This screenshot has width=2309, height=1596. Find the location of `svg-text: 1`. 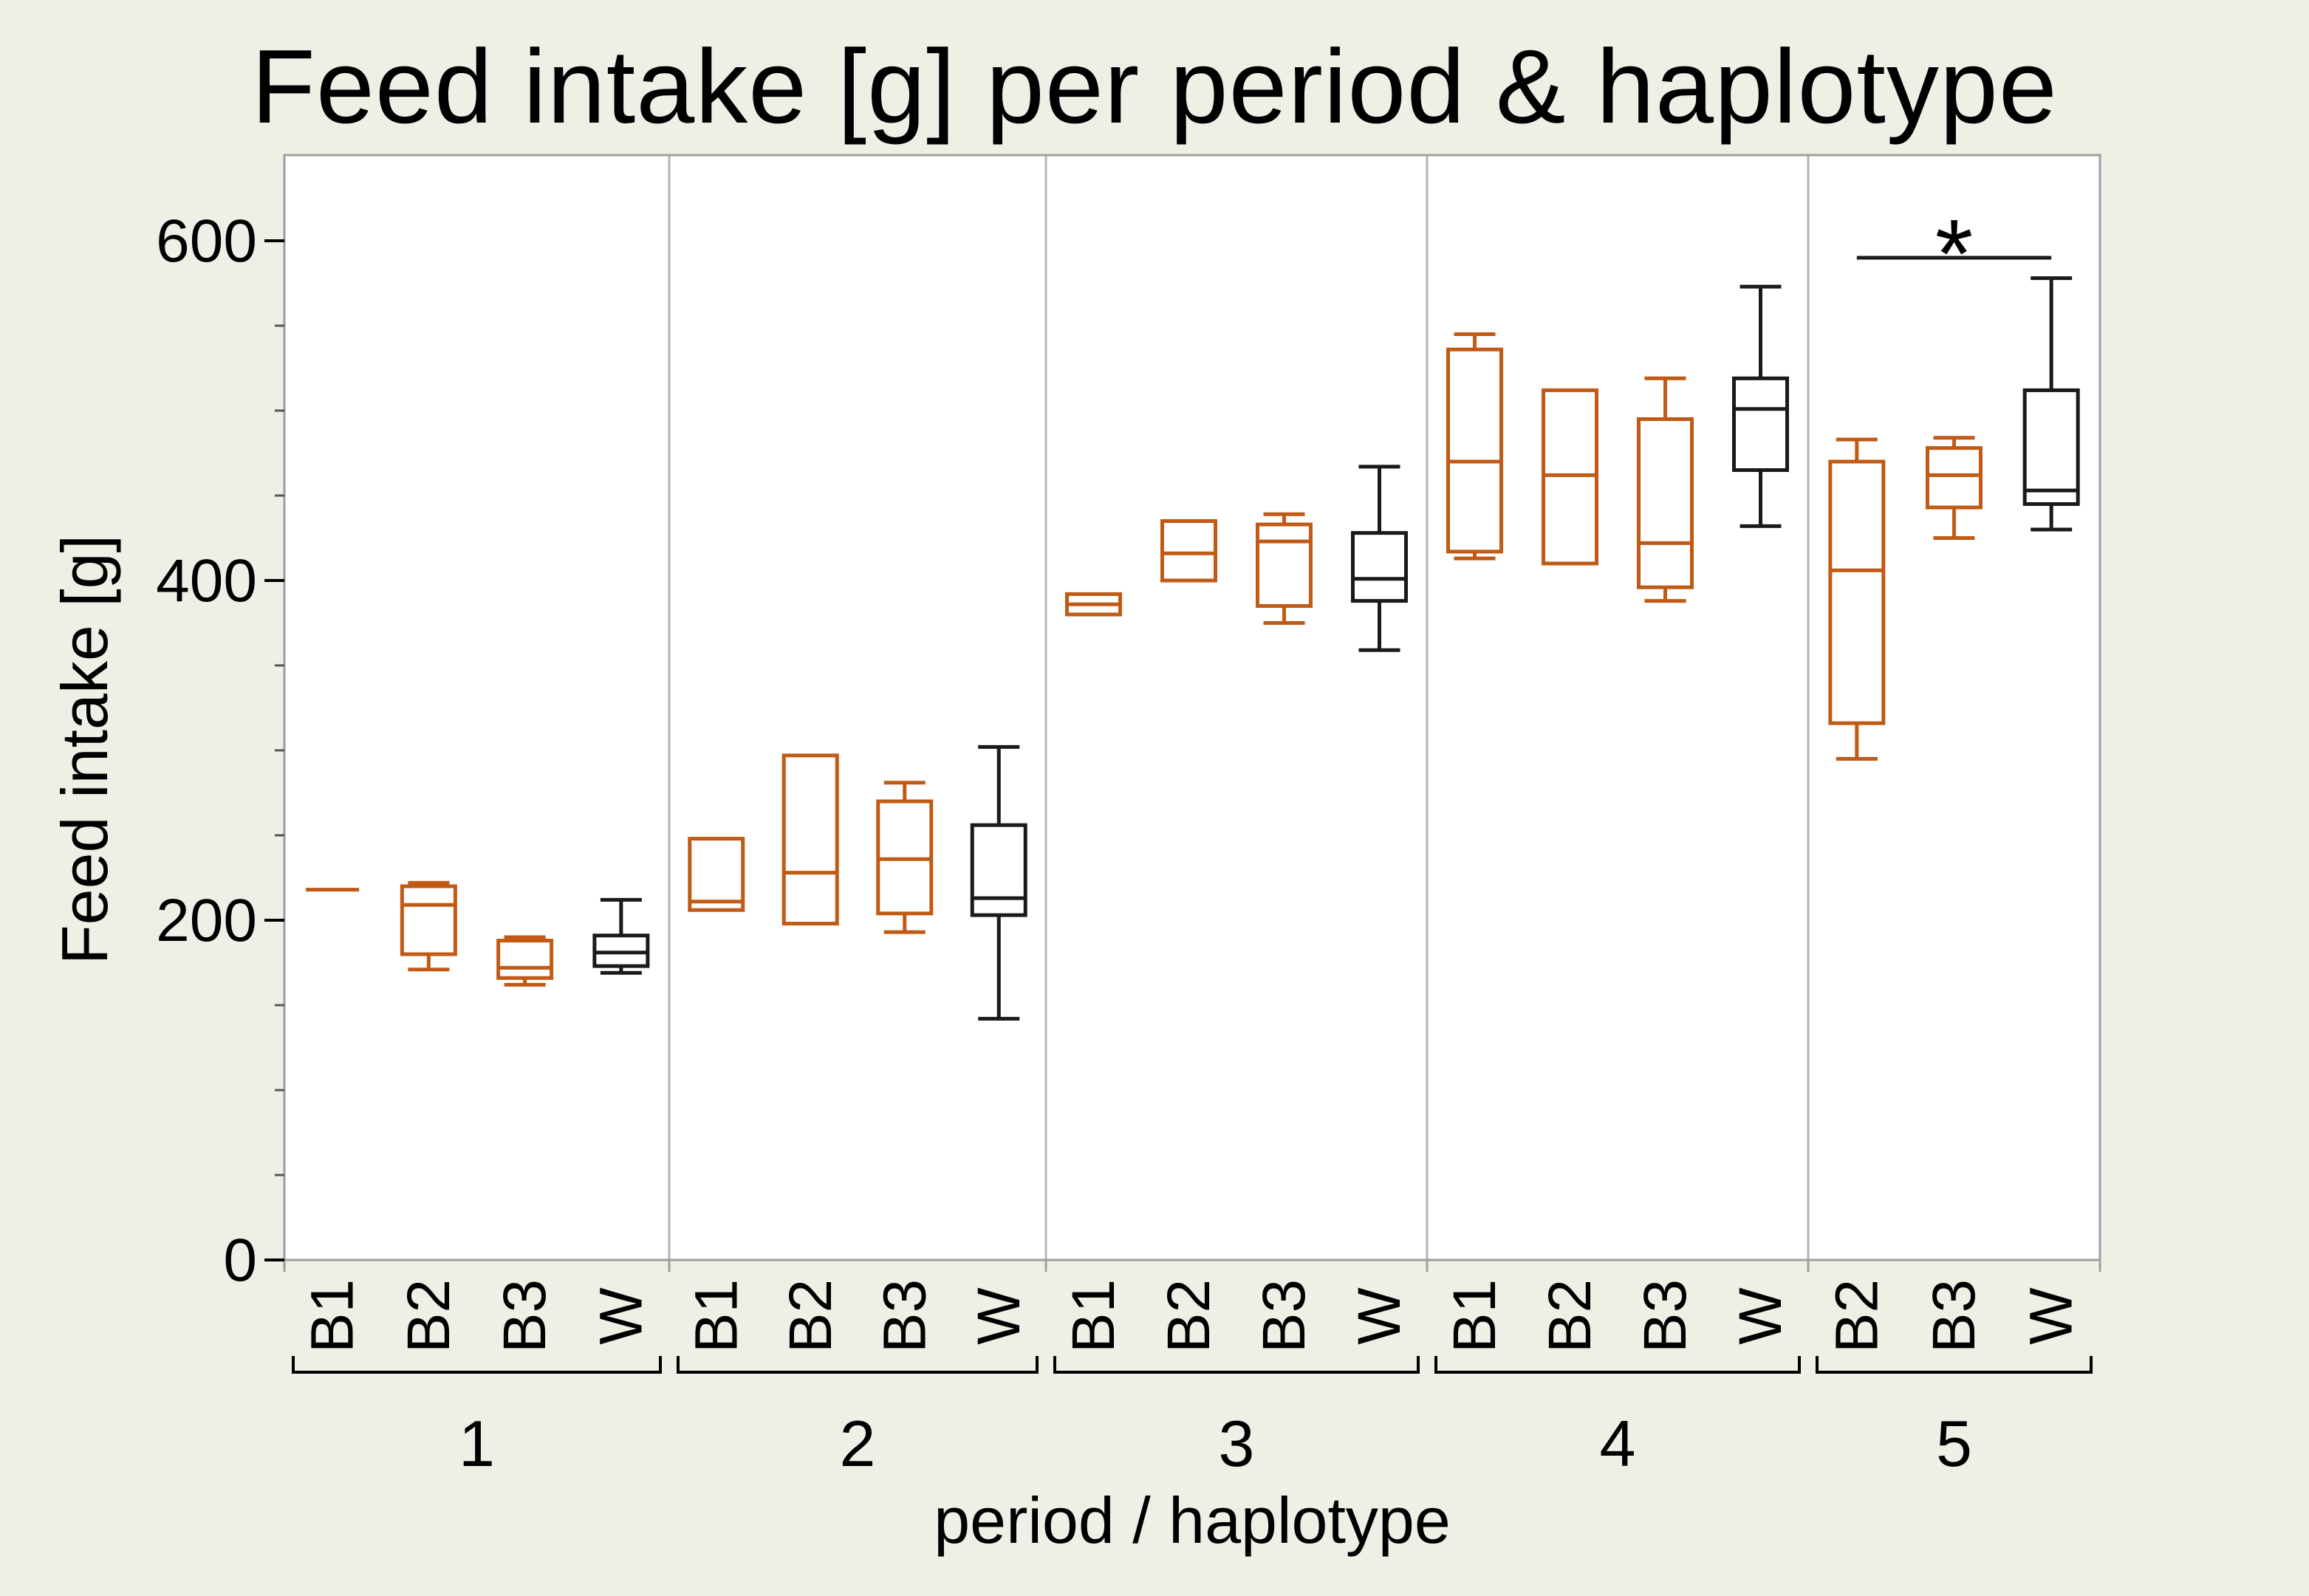

svg-text: 1 is located at coordinates (477, 1443).